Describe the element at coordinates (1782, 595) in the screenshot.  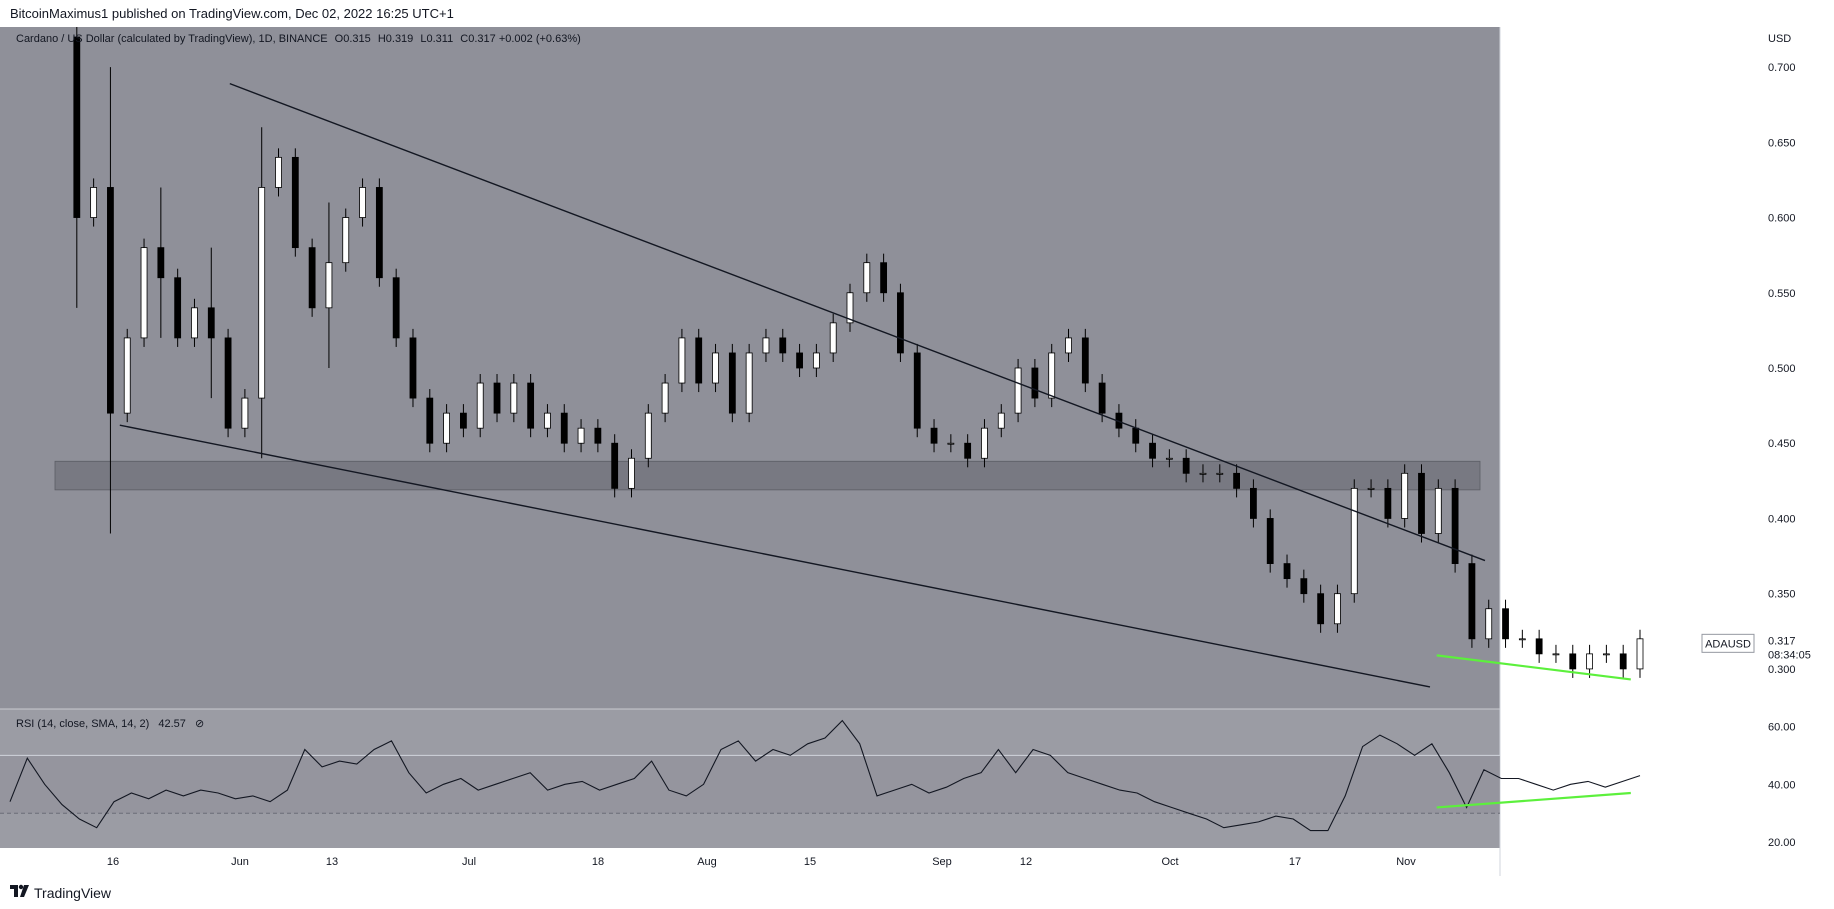
I see `price-tick-label: 0.350` at that location.